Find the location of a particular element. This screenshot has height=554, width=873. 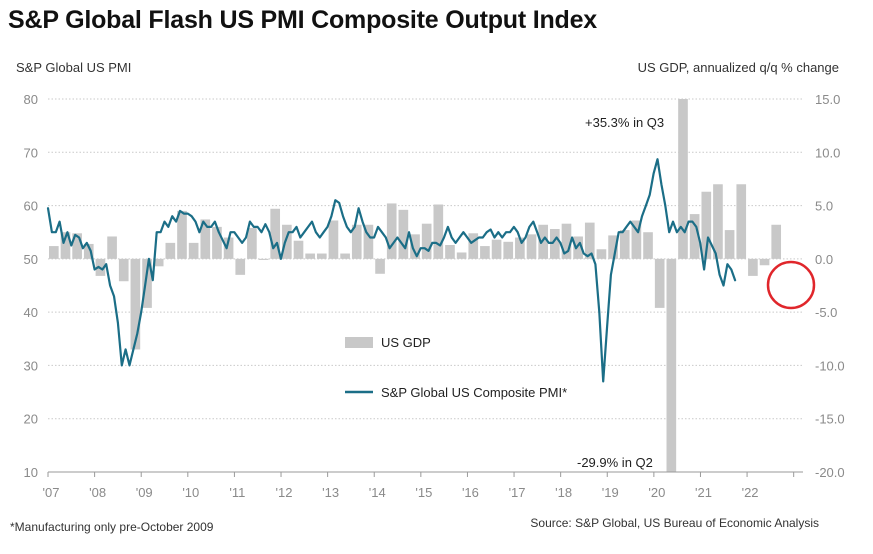

right-tick-label: 0.0 is located at coordinates (824, 259).